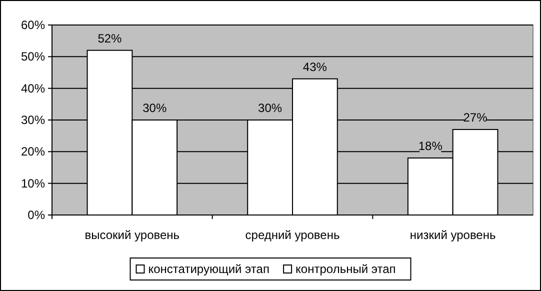 Image resolution: width=541 pixels, height=291 pixels. Describe the element at coordinates (33, 120) in the screenshot. I see `y-tick-label: 30%` at that location.